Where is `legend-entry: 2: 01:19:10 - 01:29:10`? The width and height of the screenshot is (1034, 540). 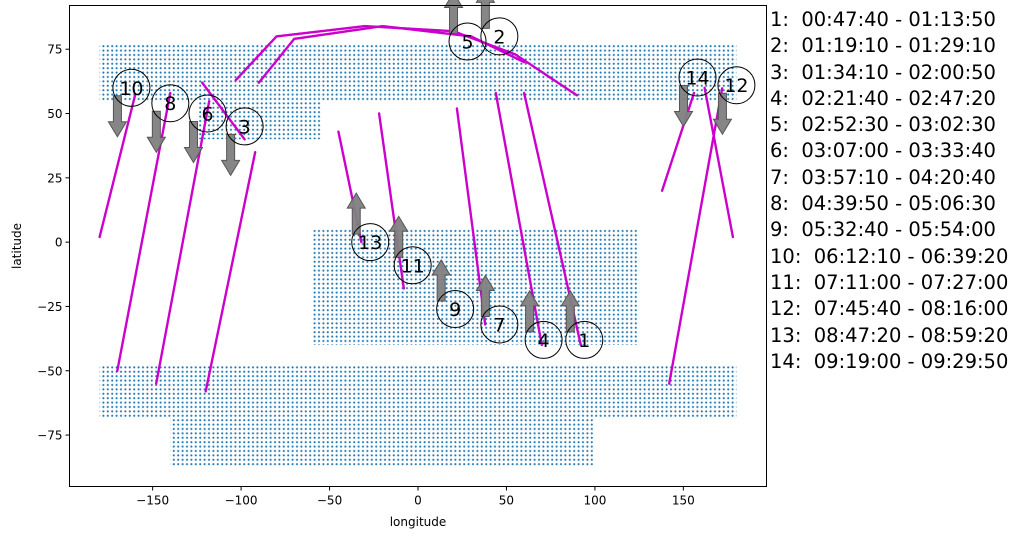
legend-entry: 2: 01:19:10 - 01:29:10 is located at coordinates (883, 46).